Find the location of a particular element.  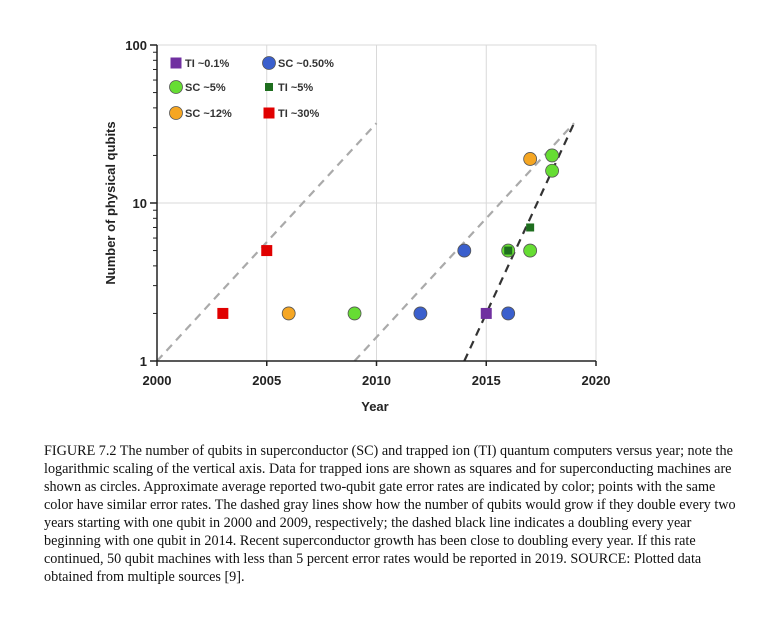

data-points is located at coordinates (388, 234).